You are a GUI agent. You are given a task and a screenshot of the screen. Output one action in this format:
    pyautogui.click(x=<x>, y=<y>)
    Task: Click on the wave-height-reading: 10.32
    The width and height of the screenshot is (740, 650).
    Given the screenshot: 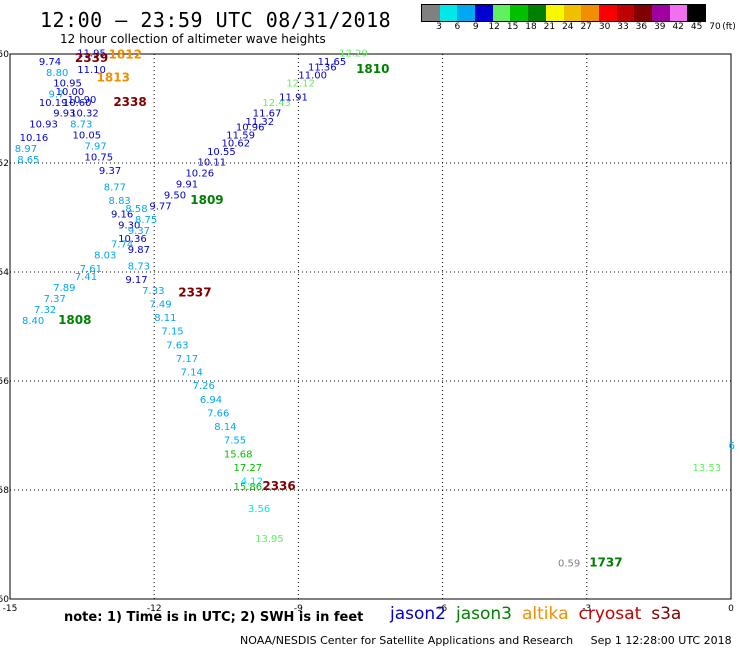 What is the action you would take?
    pyautogui.click(x=84, y=114)
    